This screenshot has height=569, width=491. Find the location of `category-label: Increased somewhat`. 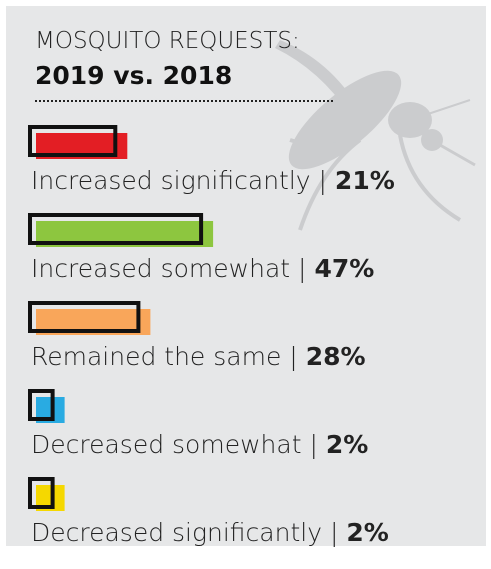

category-label: Increased somewhat is located at coordinates (160, 268).